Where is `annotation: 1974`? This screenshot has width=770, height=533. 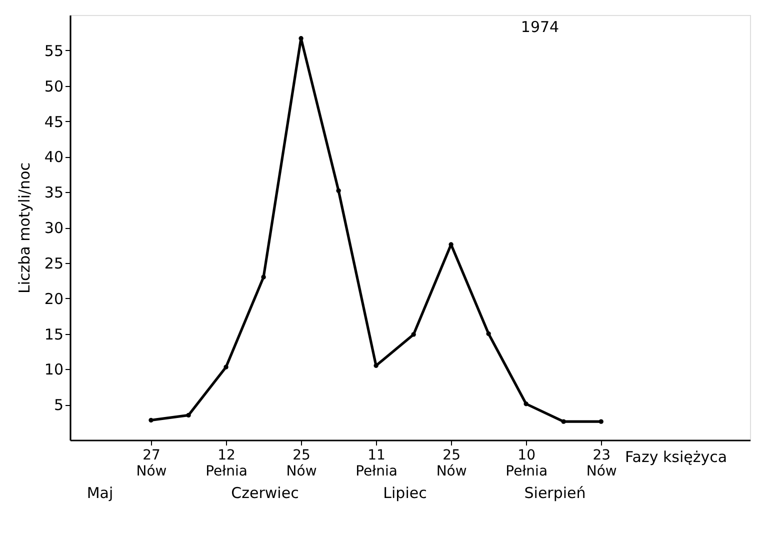 annotation: 1974 is located at coordinates (540, 27).